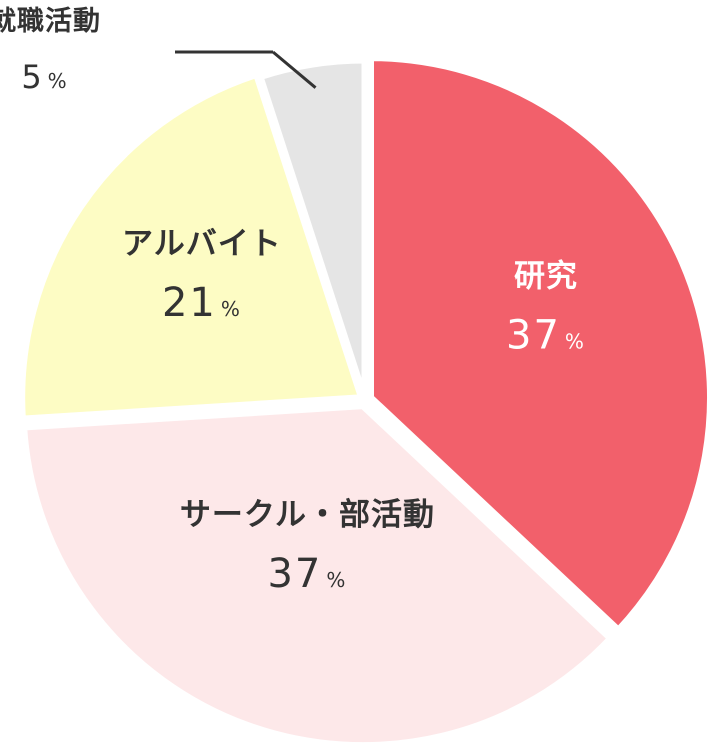 The width and height of the screenshot is (711, 746). I want to click on slice-value-job-hunting: 5%, so click(44, 77).